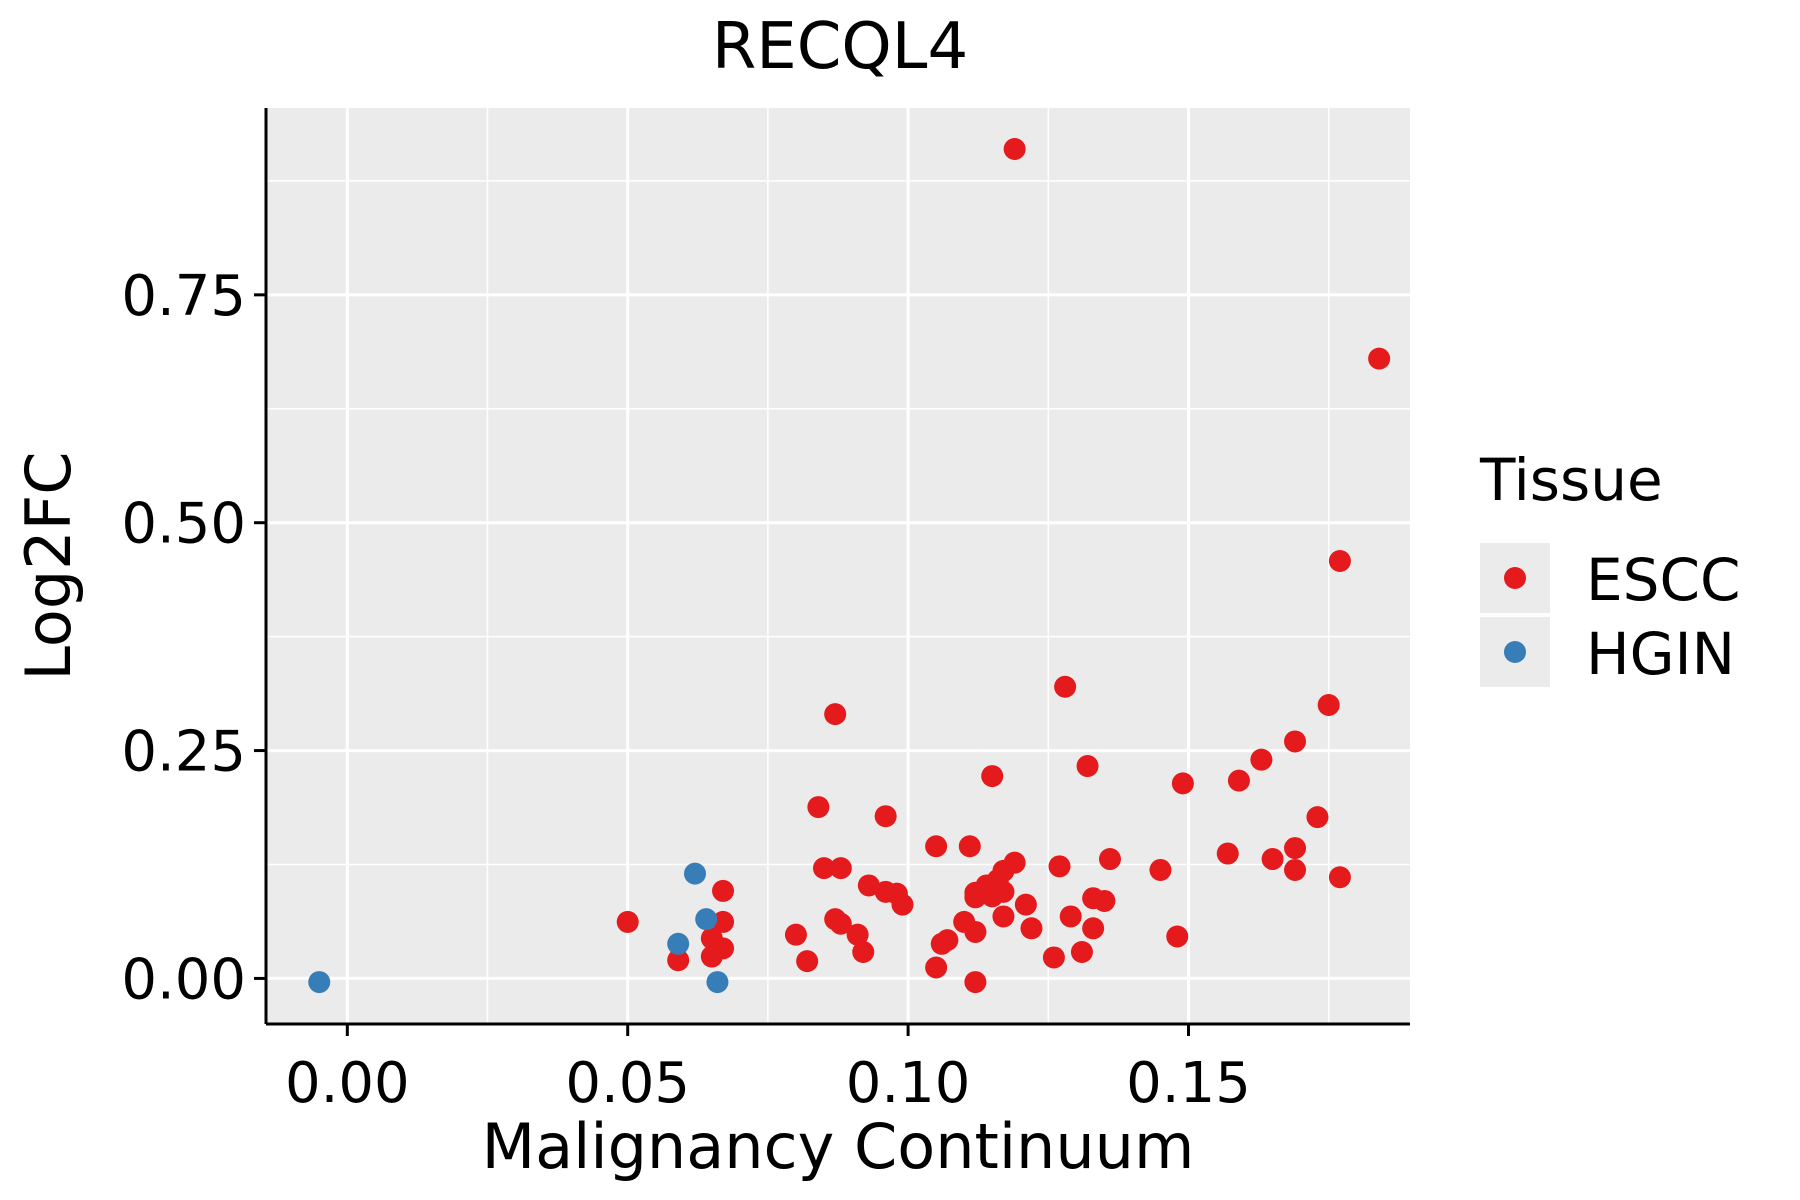 This screenshot has width=1800, height=1200. I want to click on legend-key-hgin, so click(1515, 652).